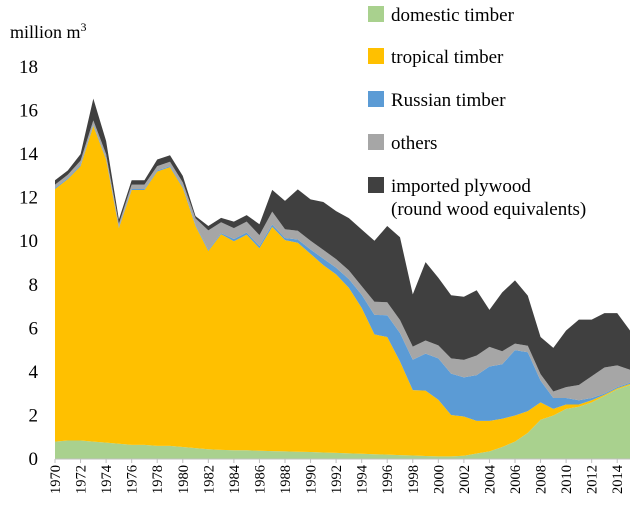  What do you see at coordinates (34, 285) in the screenshot?
I see `y-tick-label: 8` at bounding box center [34, 285].